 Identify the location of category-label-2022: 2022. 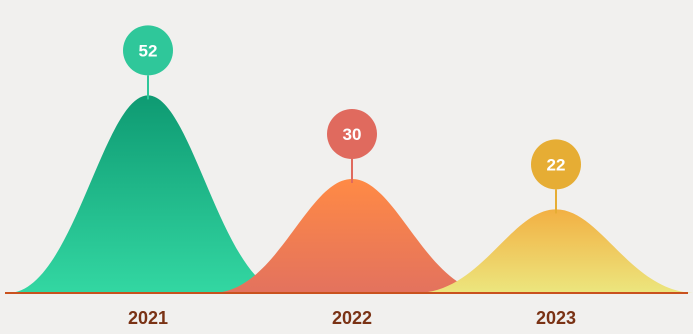
(352, 318).